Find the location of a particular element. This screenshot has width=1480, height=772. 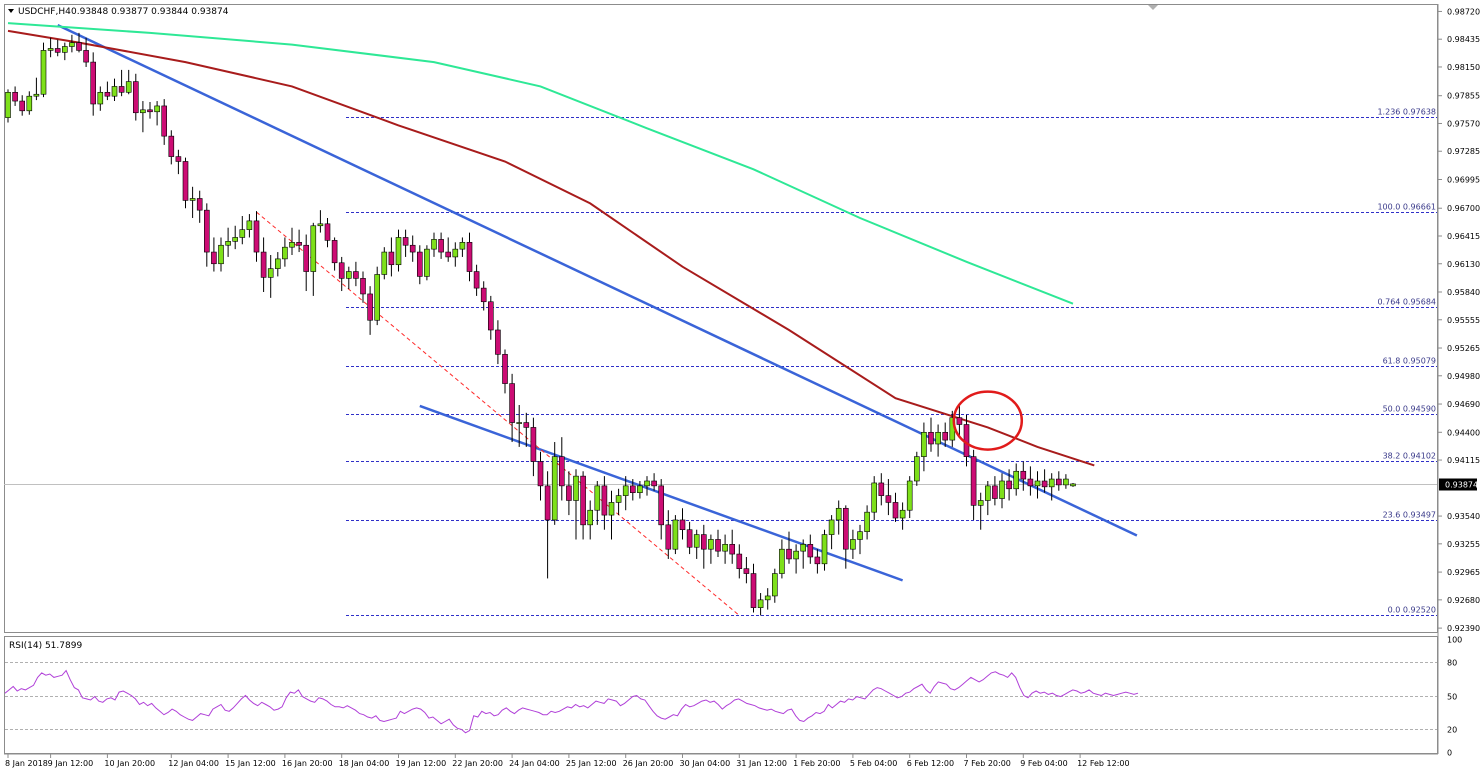

time-tick-label: 18 Jan 04:00 is located at coordinates (364, 763).